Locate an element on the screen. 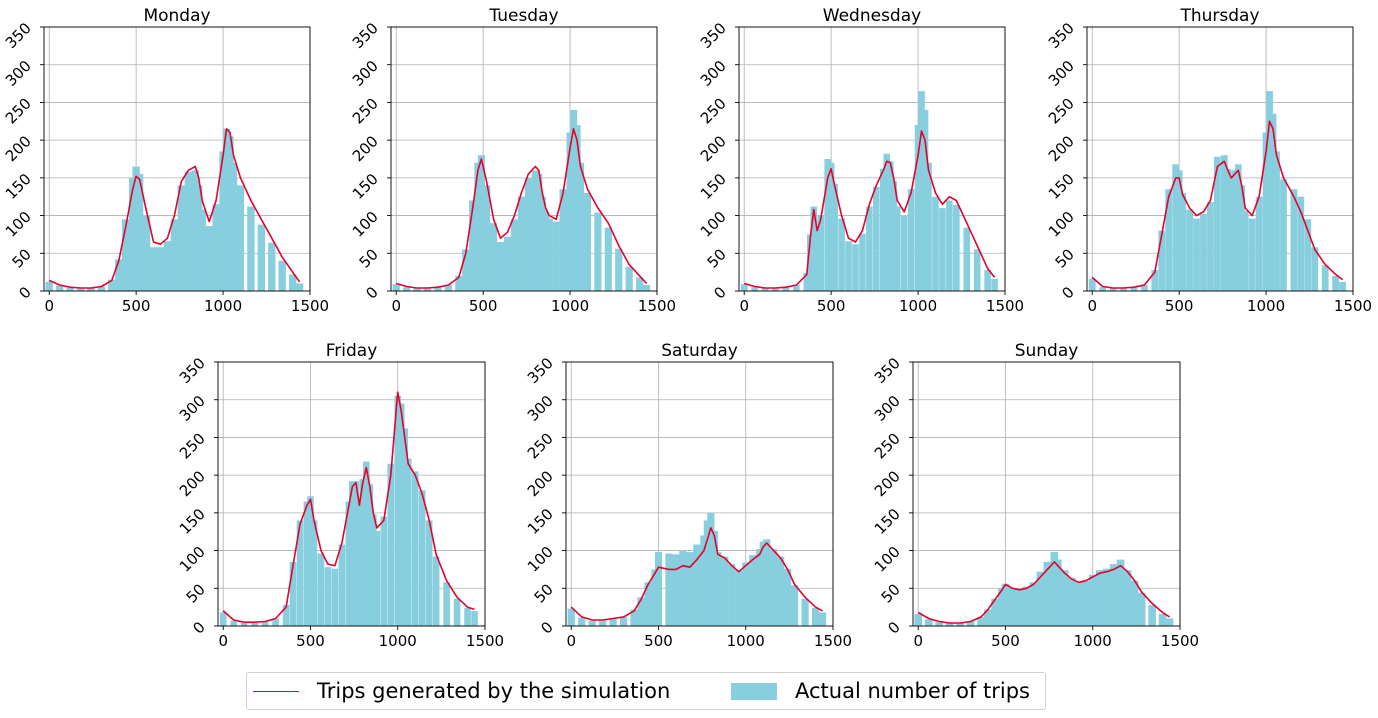 The image size is (1378, 718). panel-title: Thursday is located at coordinates (1219, 16).